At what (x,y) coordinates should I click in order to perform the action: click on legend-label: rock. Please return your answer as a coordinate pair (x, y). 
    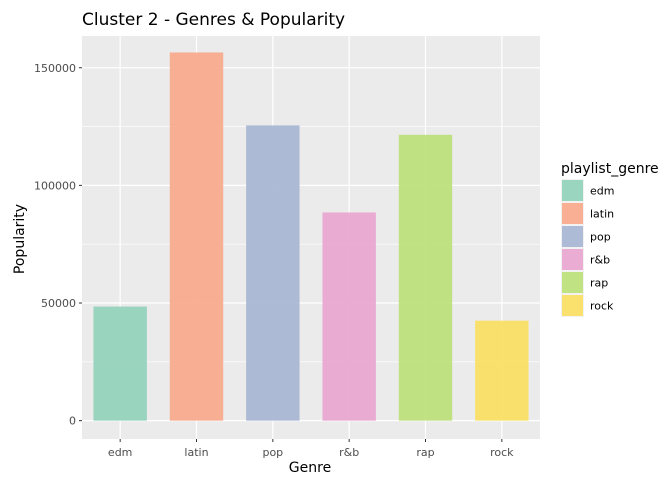
    Looking at the image, I should click on (602, 306).